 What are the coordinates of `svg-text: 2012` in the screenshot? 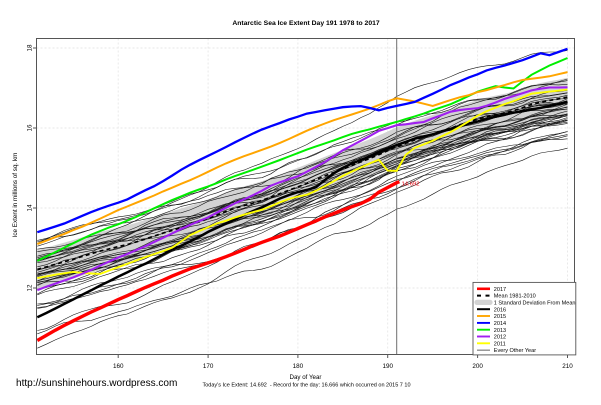 It's located at (500, 338).